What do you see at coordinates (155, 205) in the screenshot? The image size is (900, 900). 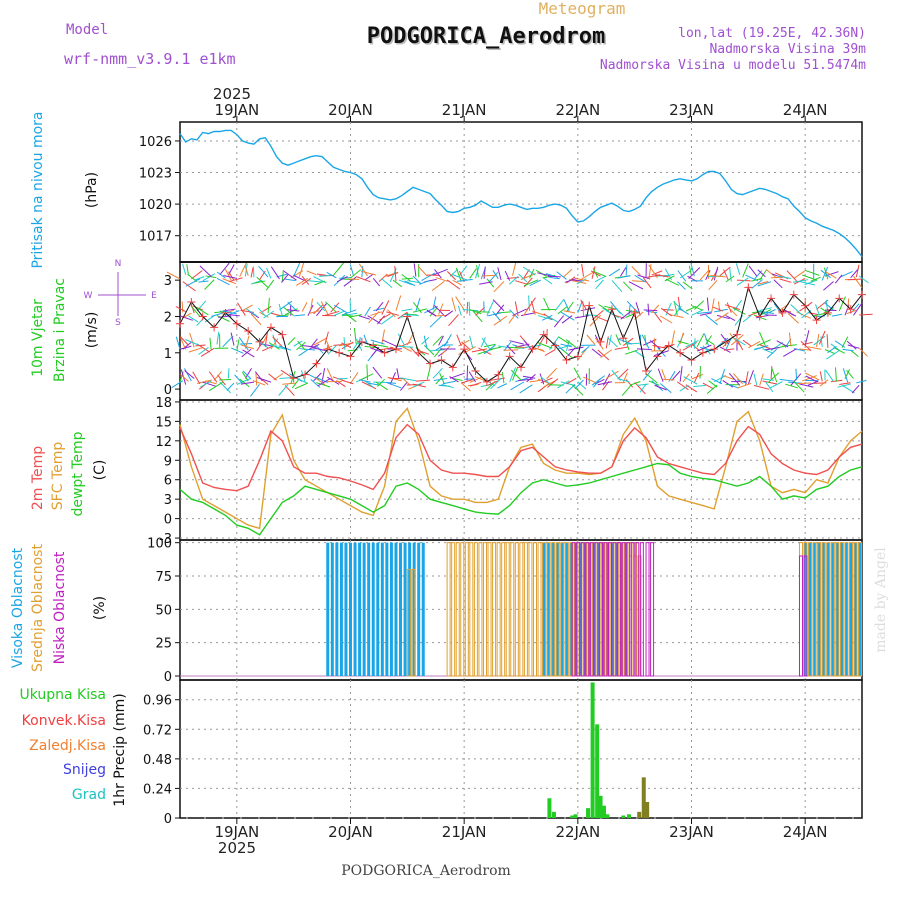 I see `y-tick-label: 1020` at bounding box center [155, 205].